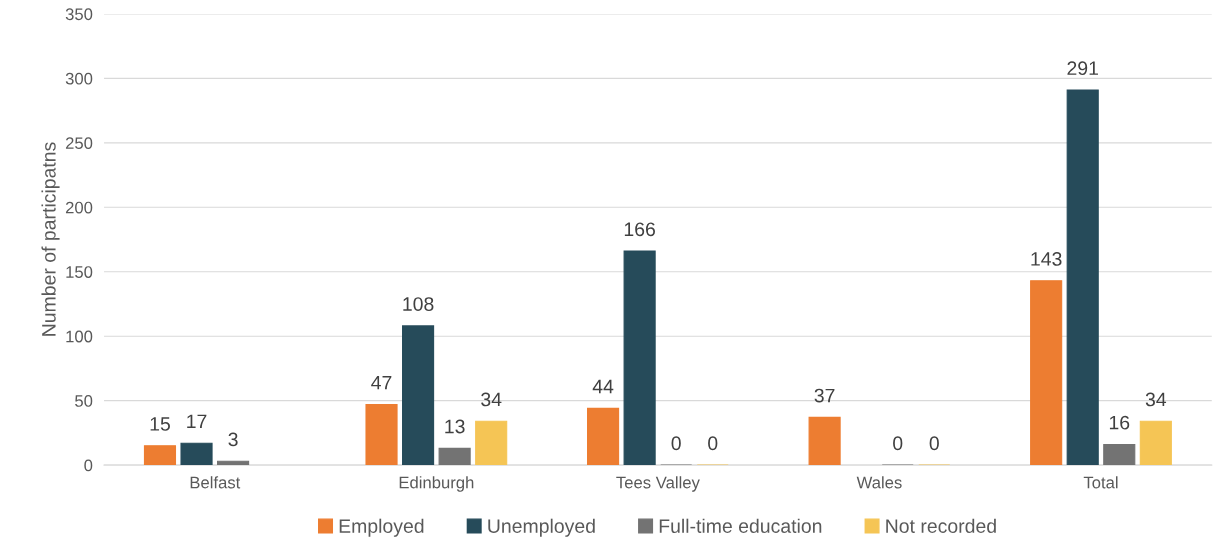 The height and width of the screenshot is (557, 1224). Describe the element at coordinates (436, 484) in the screenshot. I see `x-tick-label: Edinburgh` at that location.